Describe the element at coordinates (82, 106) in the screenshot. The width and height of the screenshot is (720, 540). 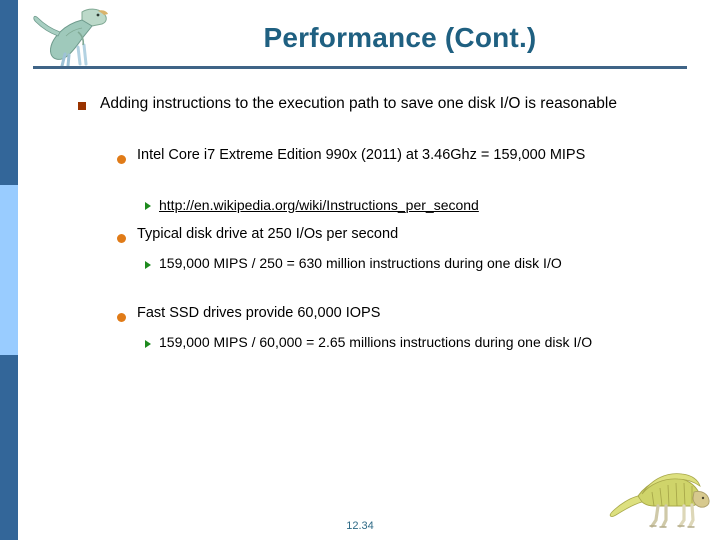
I see `bullet-square-icon` at that location.